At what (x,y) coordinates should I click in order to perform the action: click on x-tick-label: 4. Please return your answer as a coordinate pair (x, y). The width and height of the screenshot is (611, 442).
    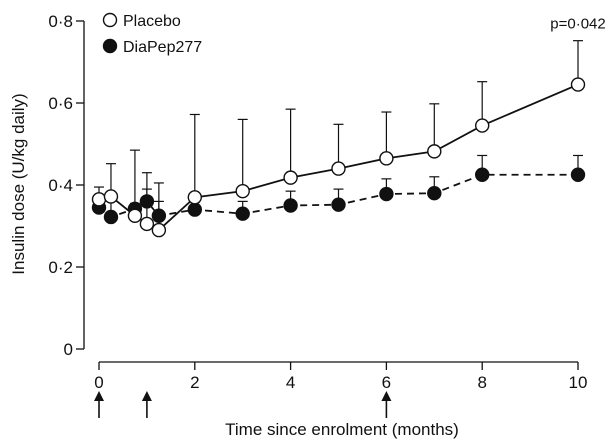
    Looking at the image, I should click on (290, 382).